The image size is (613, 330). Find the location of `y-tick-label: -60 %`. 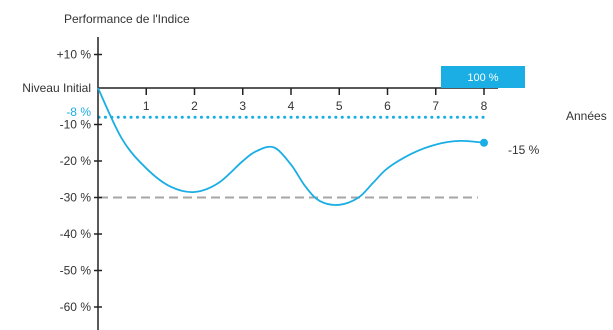

y-tick-label: -60 % is located at coordinates (76, 307).